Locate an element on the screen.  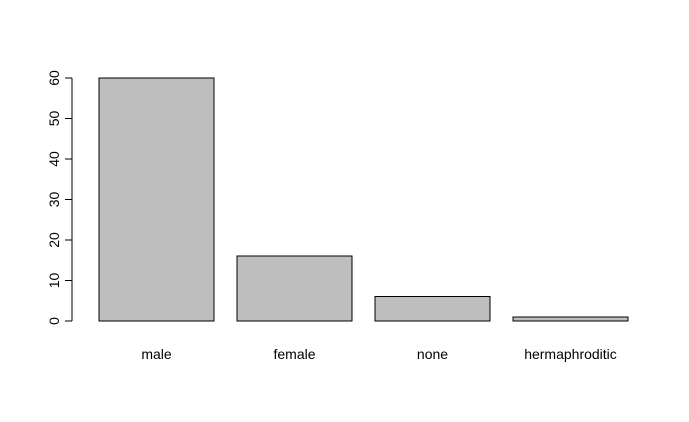
category-label-none: none is located at coordinates (432, 354).